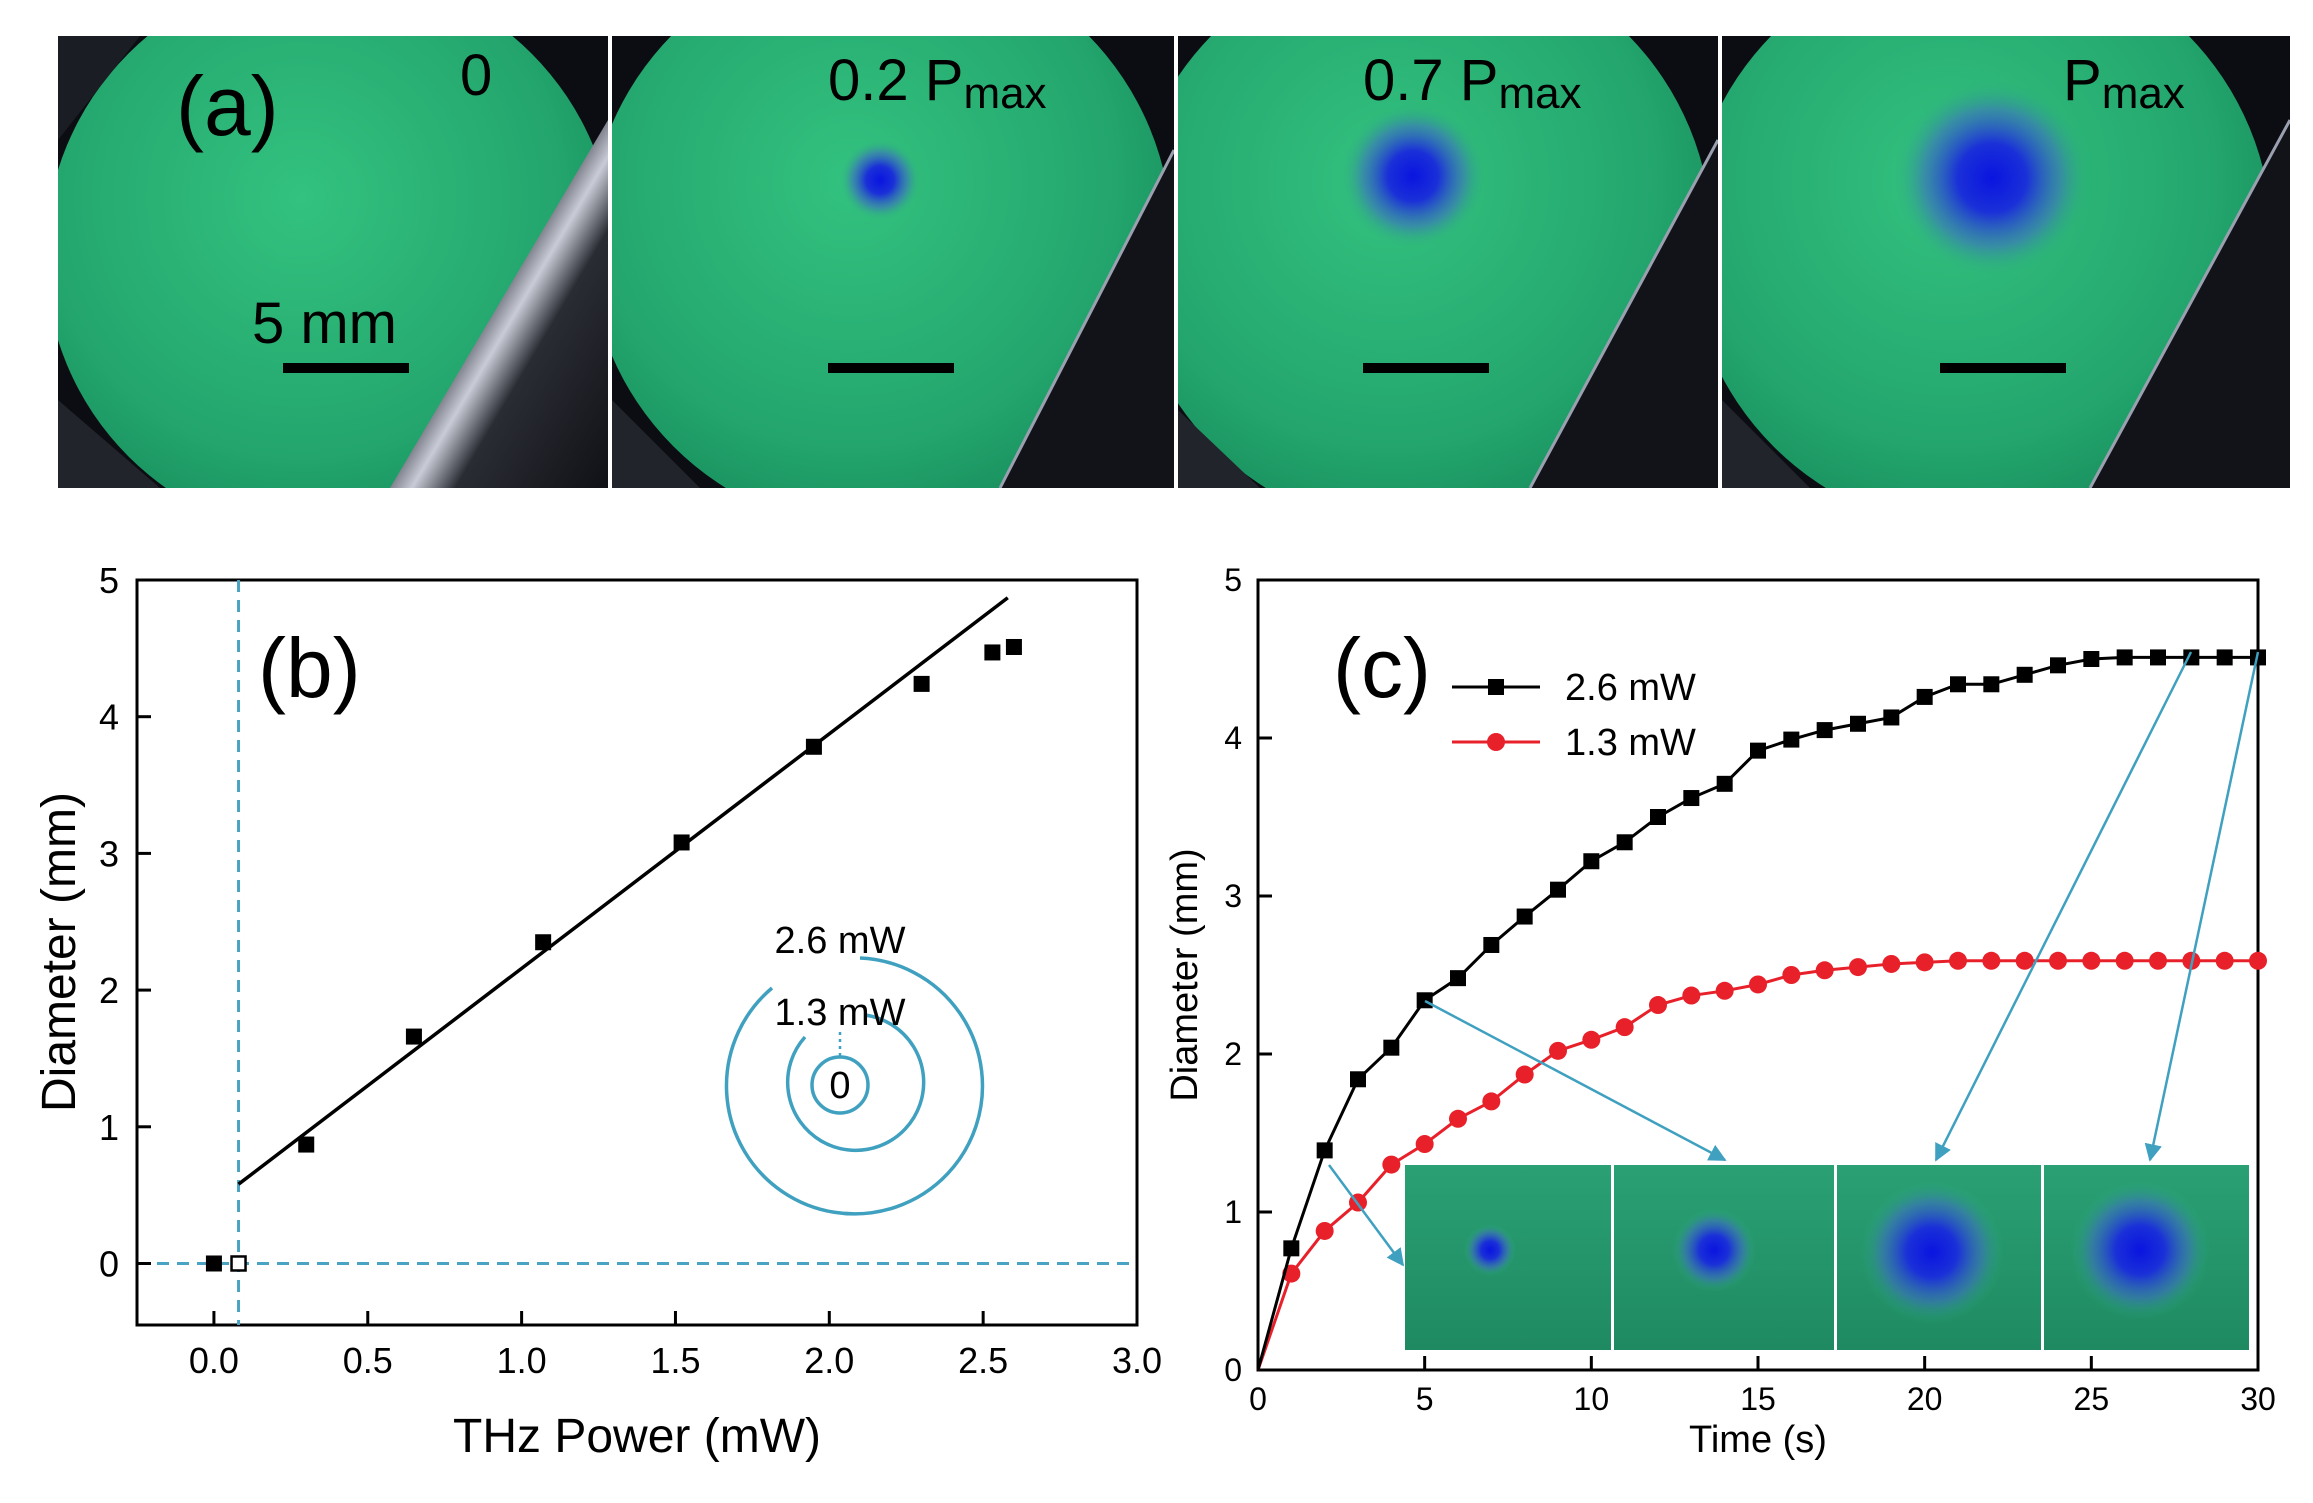 This screenshot has width=2313, height=1503. Describe the element at coordinates (1574, 715) in the screenshot. I see `chart-c-legend: 2.6 mW 1.3 mW` at that location.